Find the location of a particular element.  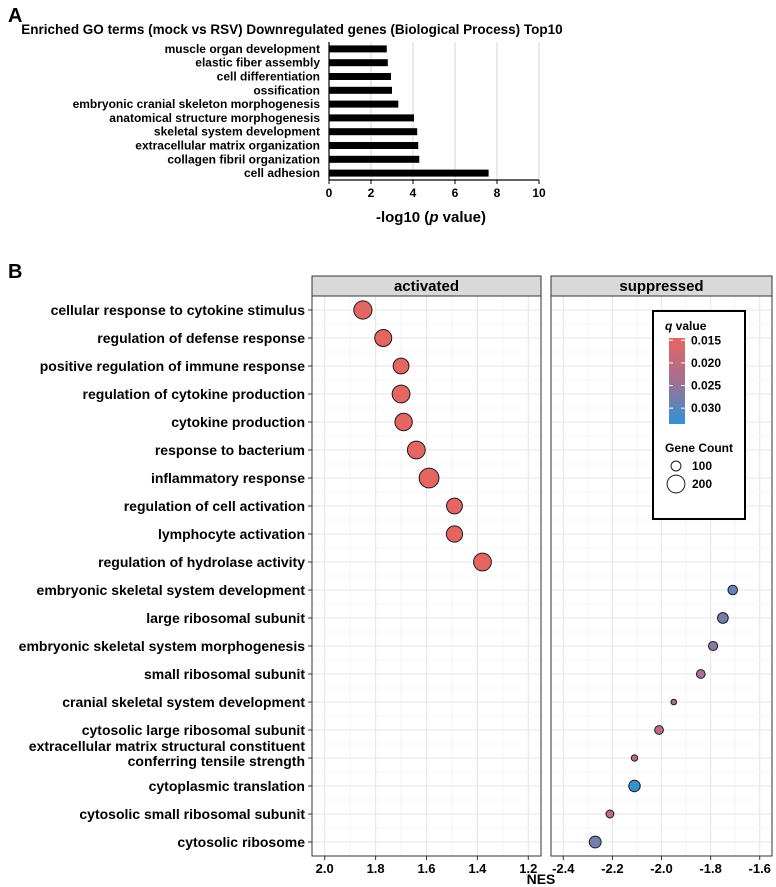

panel-a-x-tick-label: 4 is located at coordinates (413, 193).